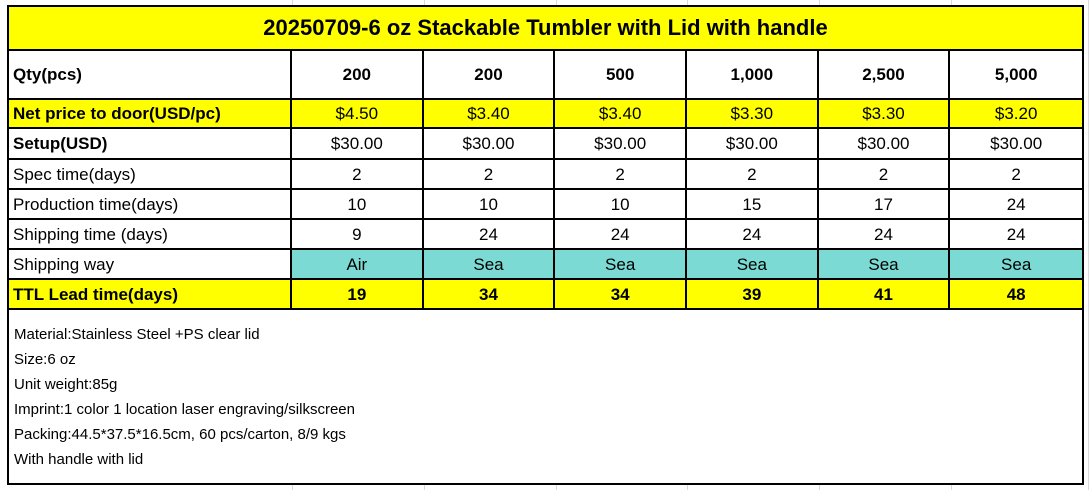 The width and height of the screenshot is (1091, 490). What do you see at coordinates (150, 205) in the screenshot?
I see `row-label-production-time: Production time(days)` at bounding box center [150, 205].